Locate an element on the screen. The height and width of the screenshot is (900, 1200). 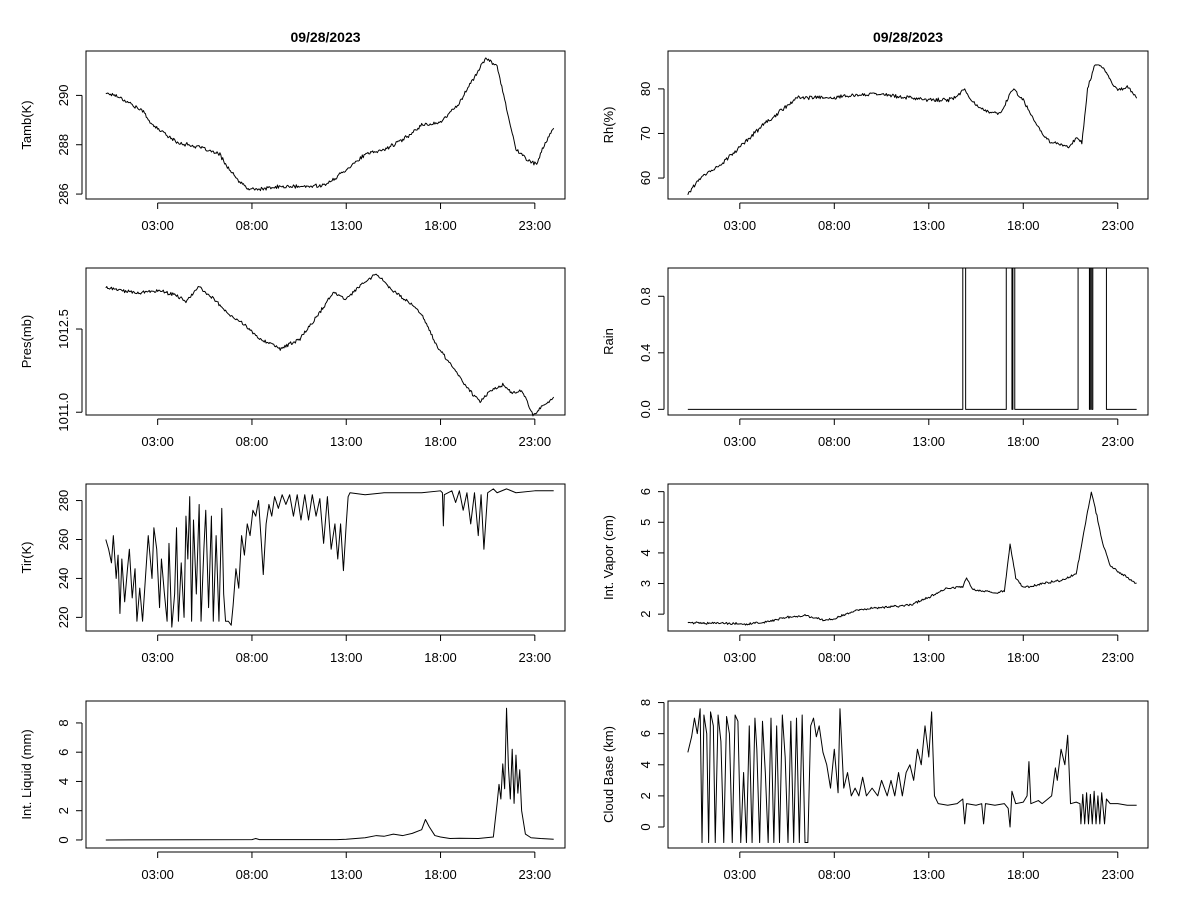
y-tick-label: 290 is located at coordinates (63, 96).